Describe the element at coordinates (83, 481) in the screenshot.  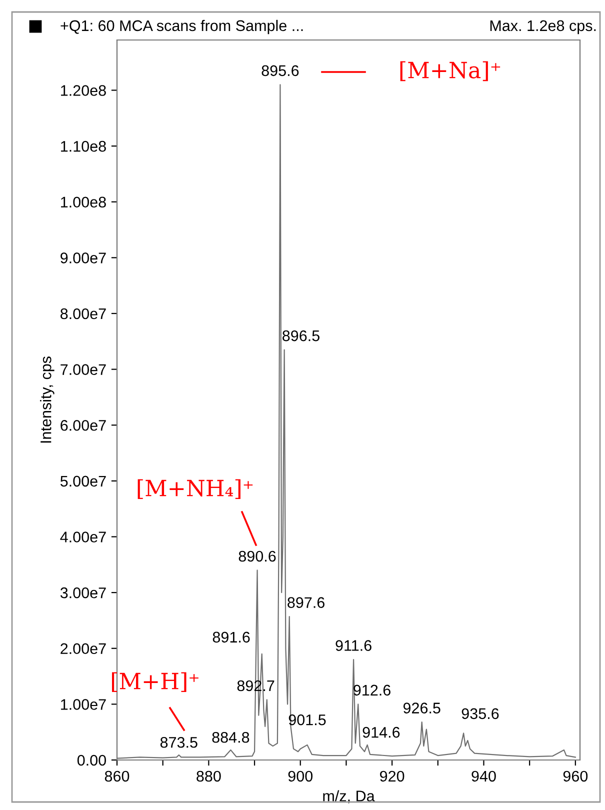
I see `y-tick-label: 5.00e7` at that location.